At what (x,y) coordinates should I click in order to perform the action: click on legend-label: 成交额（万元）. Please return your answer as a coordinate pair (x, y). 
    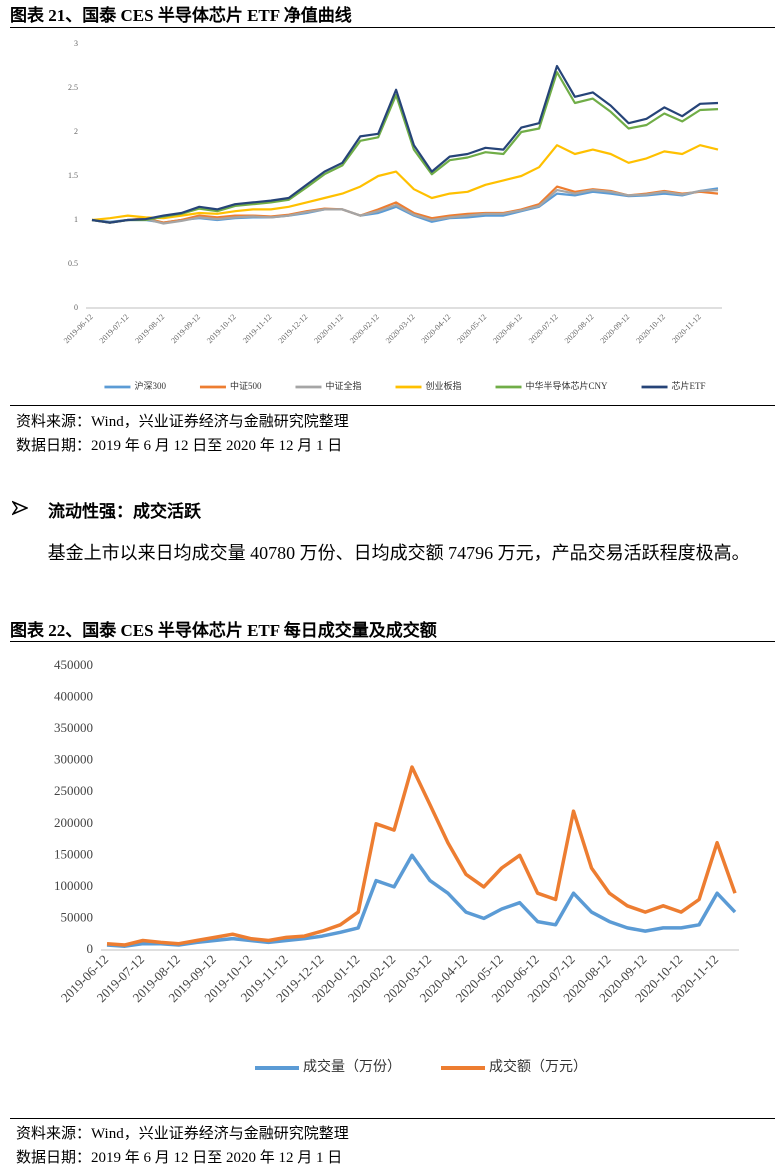
    Looking at the image, I should click on (538, 1066).